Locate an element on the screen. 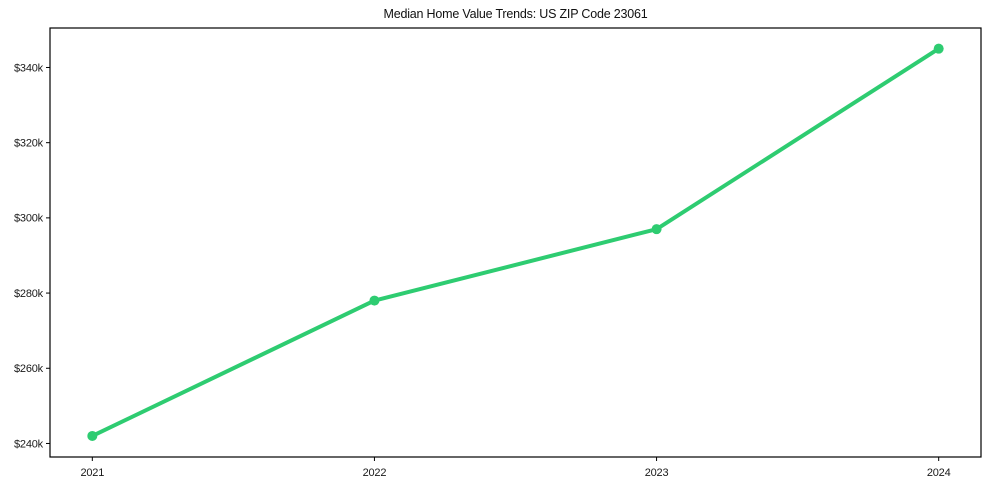  y-tick-label: $280k is located at coordinates (29, 294).